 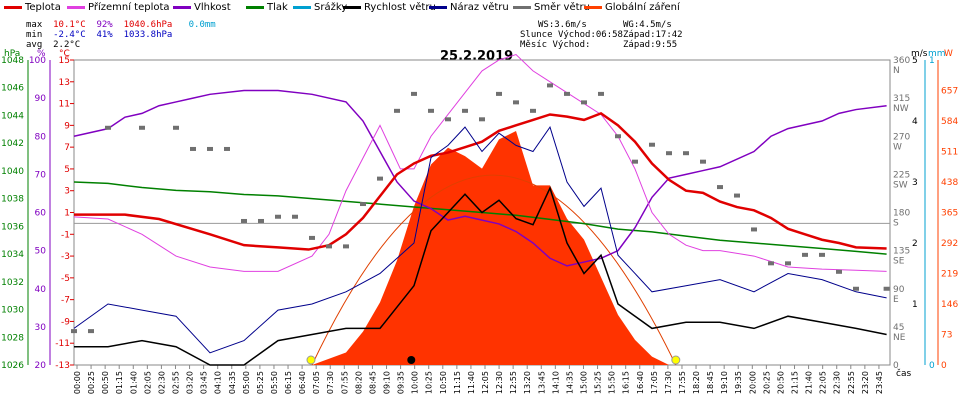 What do you see at coordinates (738, 382) in the screenshot?
I see `time-tick-label: 19:35` at bounding box center [738, 382].